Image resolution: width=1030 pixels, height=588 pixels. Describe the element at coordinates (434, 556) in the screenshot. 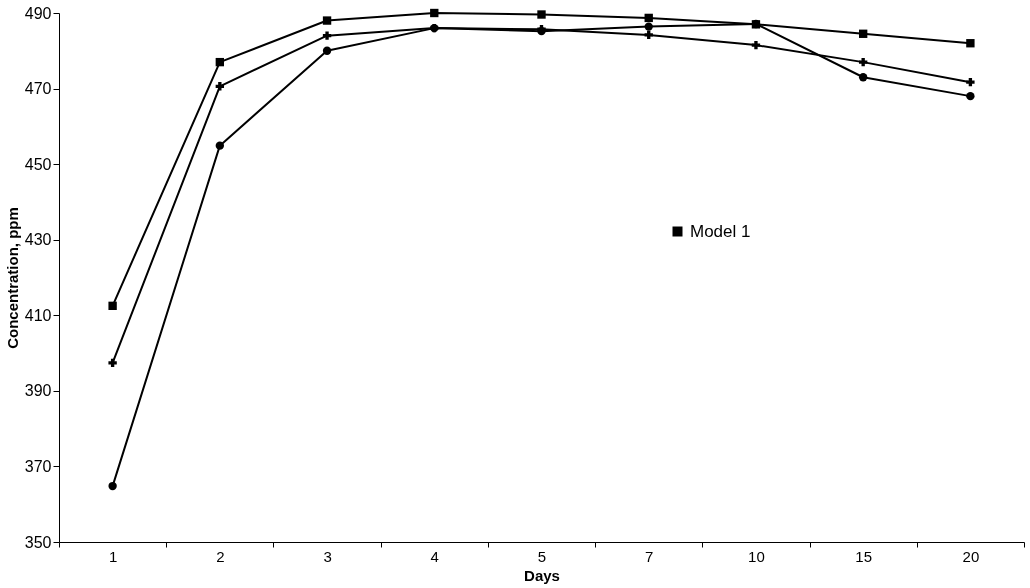

I see `x-tick-label: 4` at that location.